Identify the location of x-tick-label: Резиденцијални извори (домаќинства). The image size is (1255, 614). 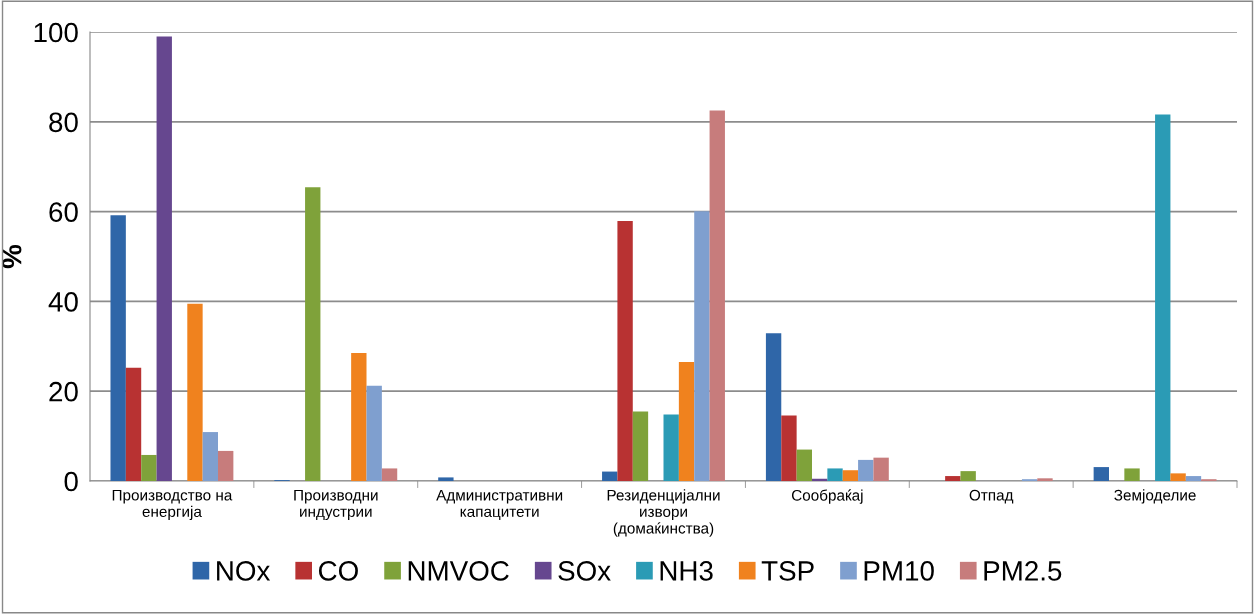
(663, 513).